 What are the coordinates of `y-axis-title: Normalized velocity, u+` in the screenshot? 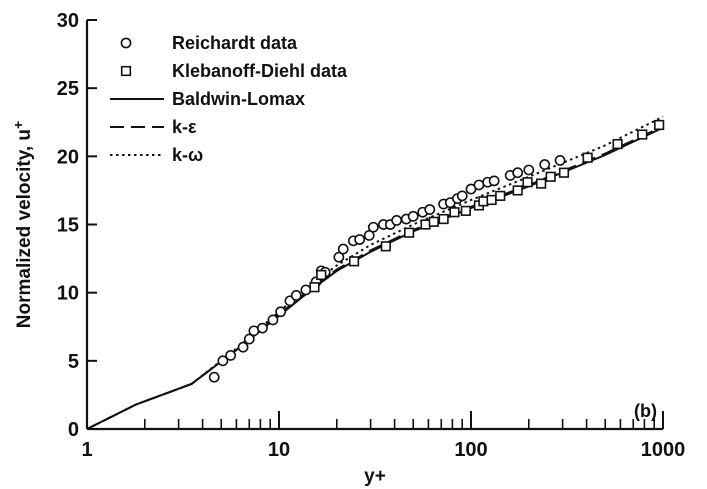 It's located at (22, 224).